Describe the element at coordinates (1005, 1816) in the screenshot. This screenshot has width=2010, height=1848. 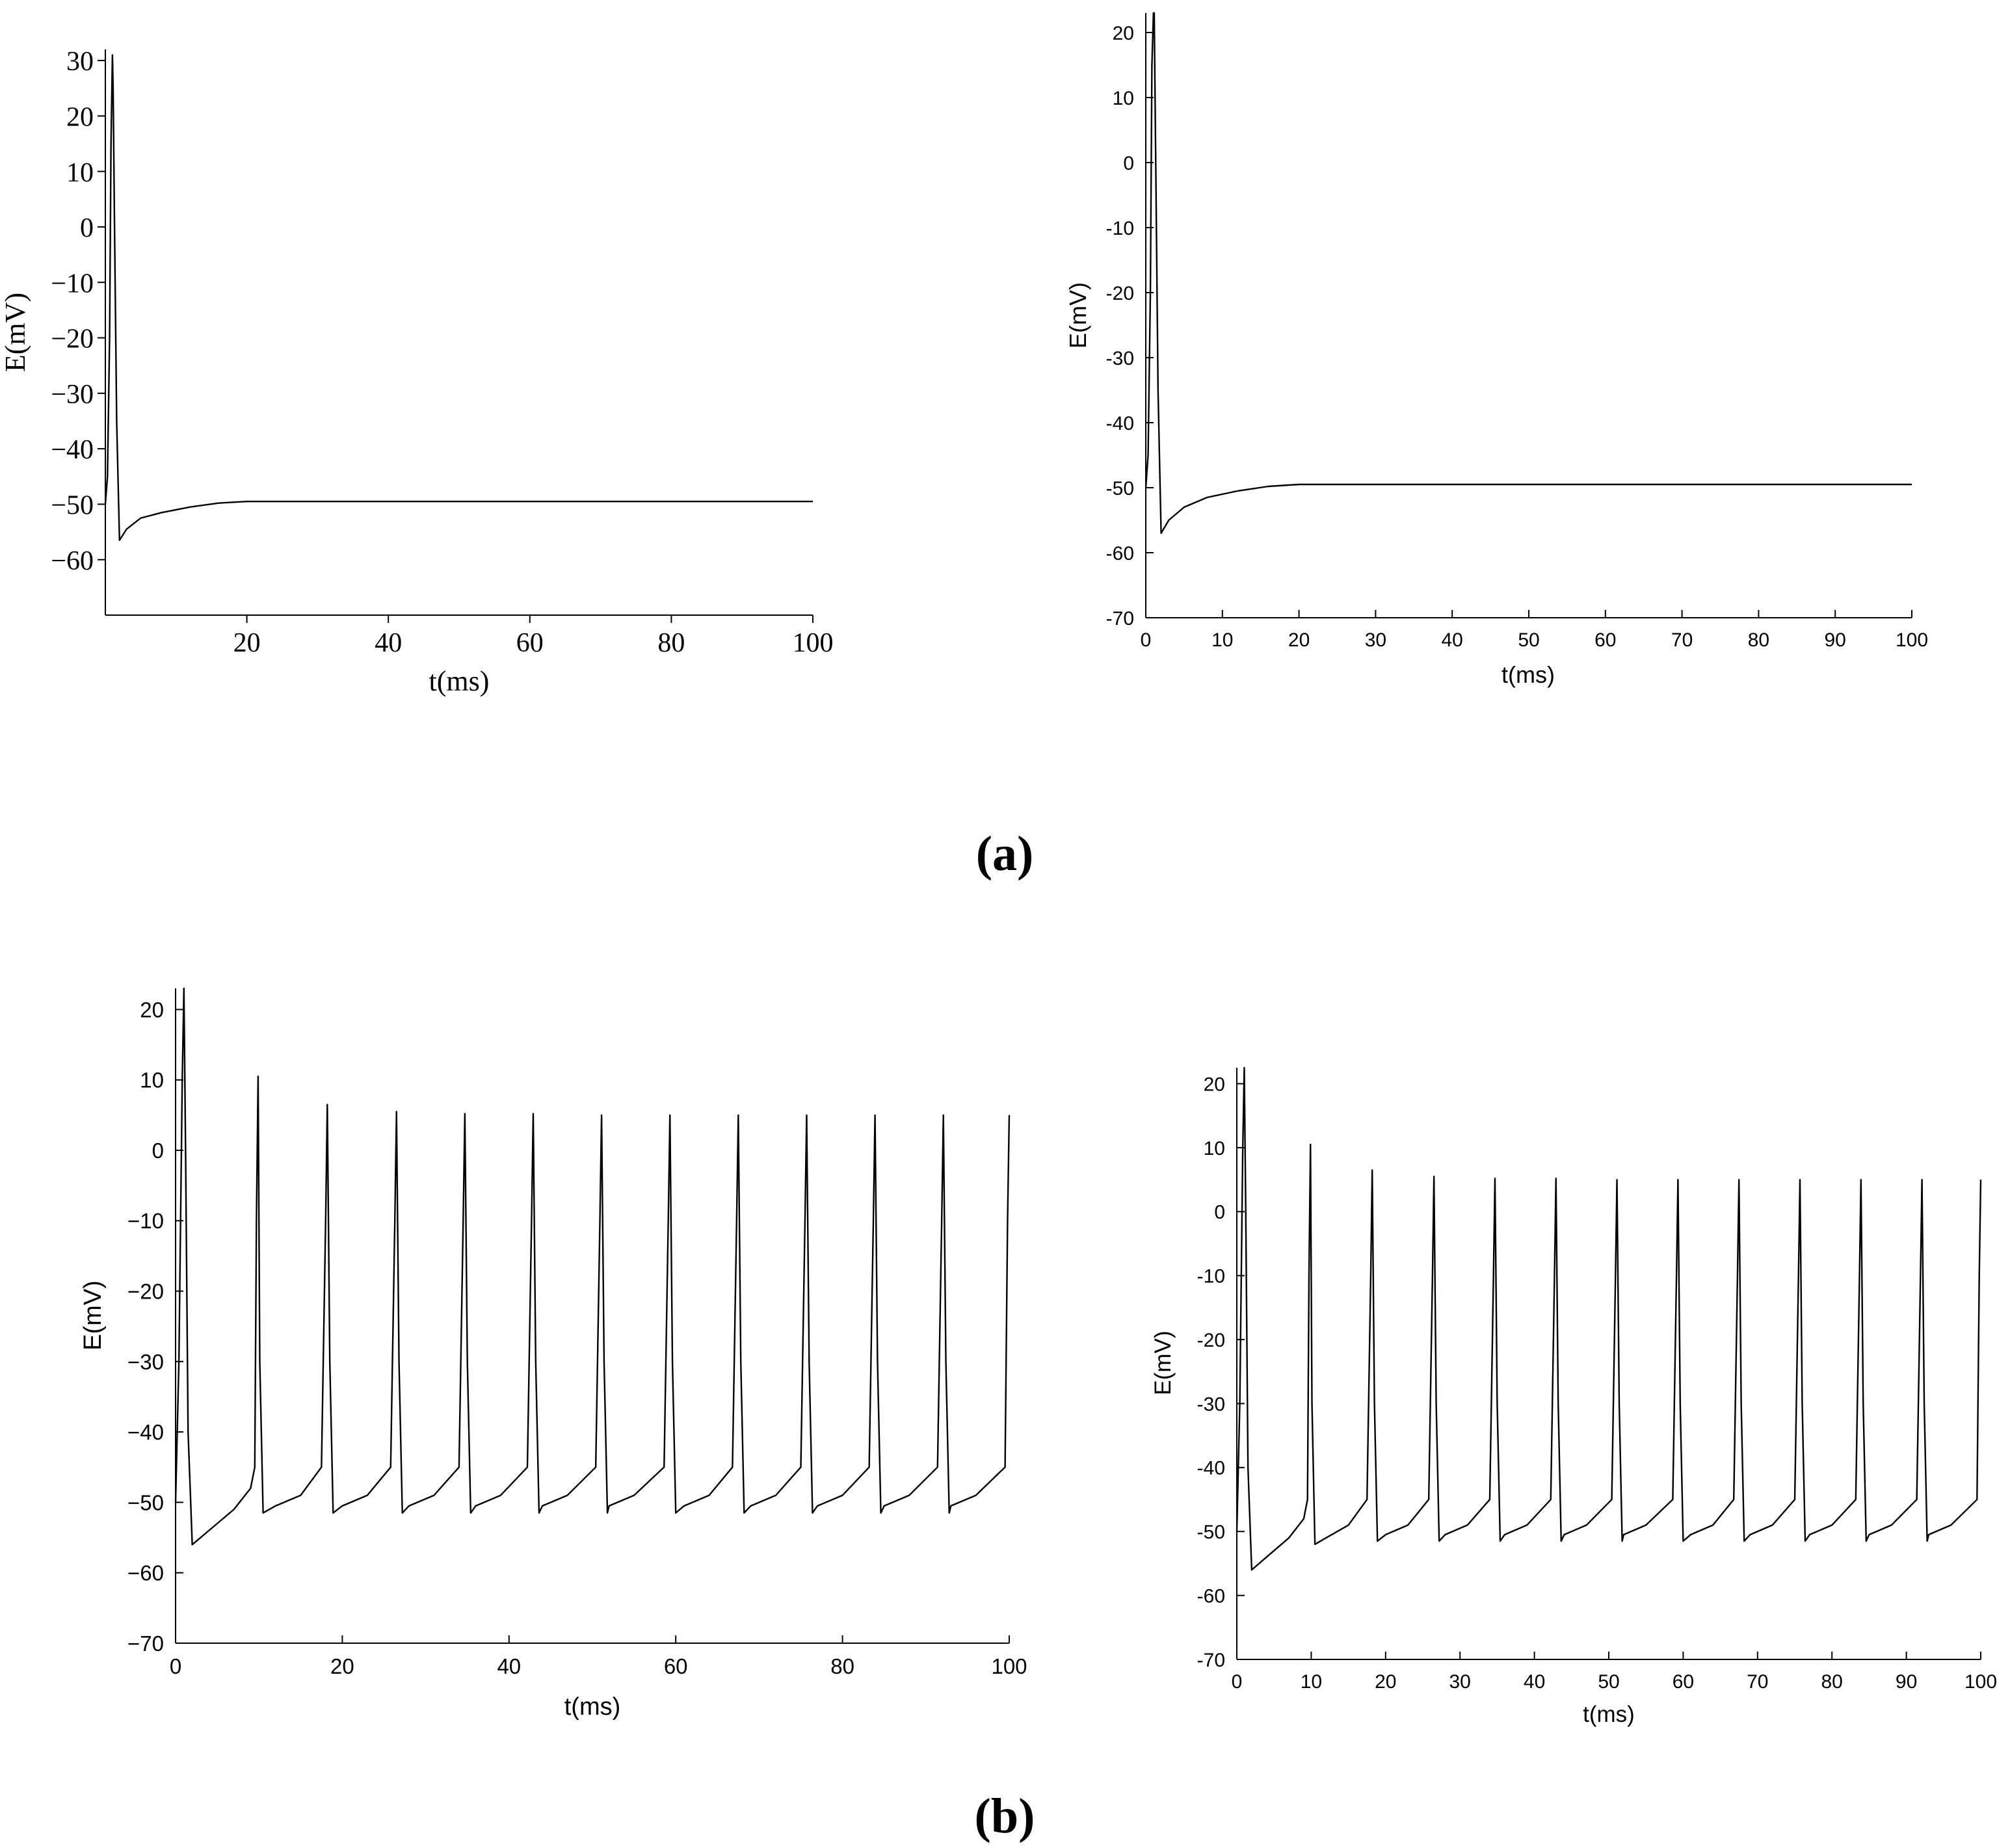
I see `panel-label-b: (b)` at that location.